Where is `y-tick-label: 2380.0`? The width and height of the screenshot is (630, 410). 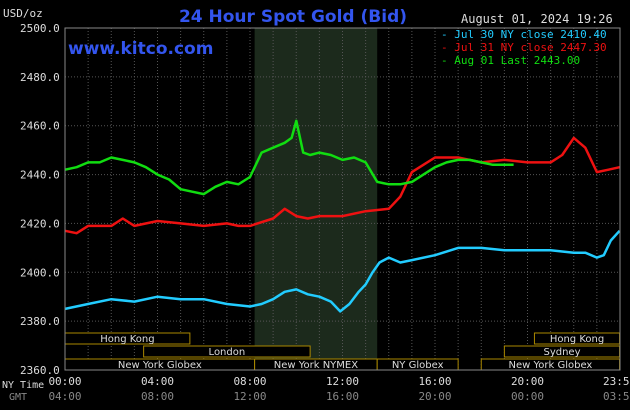 y-tick-label: 2380.0 is located at coordinates (40, 321).